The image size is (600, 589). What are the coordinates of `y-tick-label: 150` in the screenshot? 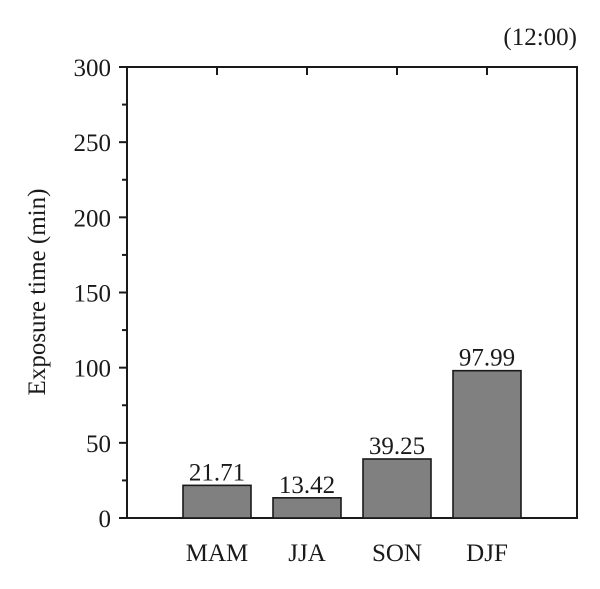 It's located at (93, 294).